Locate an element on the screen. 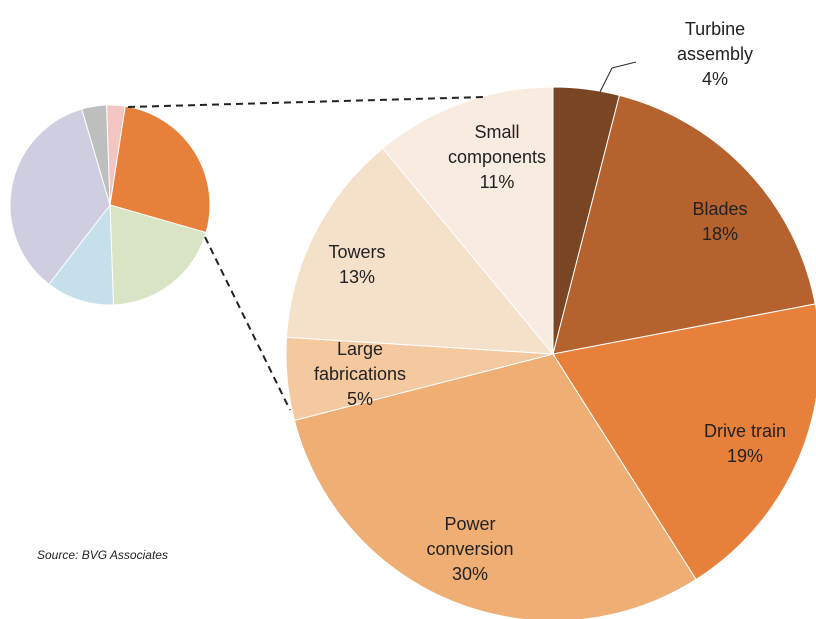 This screenshot has height=619, width=816. source: Source: BVG Associates is located at coordinates (102, 555).